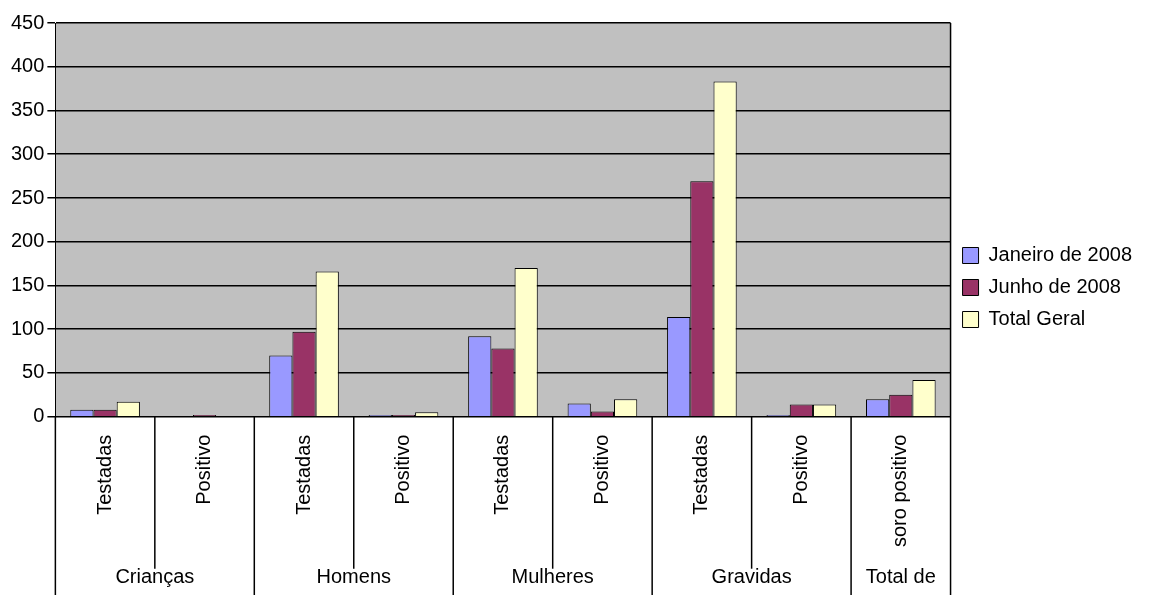  What do you see at coordinates (552, 575) in the screenshot?
I see `text: Mulheres` at bounding box center [552, 575].